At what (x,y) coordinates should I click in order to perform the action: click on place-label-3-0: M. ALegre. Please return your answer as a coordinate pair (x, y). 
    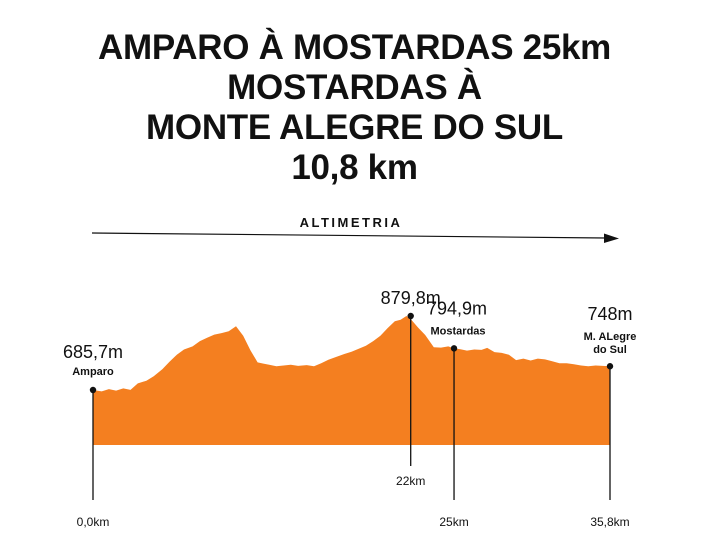
    Looking at the image, I should click on (610, 337).